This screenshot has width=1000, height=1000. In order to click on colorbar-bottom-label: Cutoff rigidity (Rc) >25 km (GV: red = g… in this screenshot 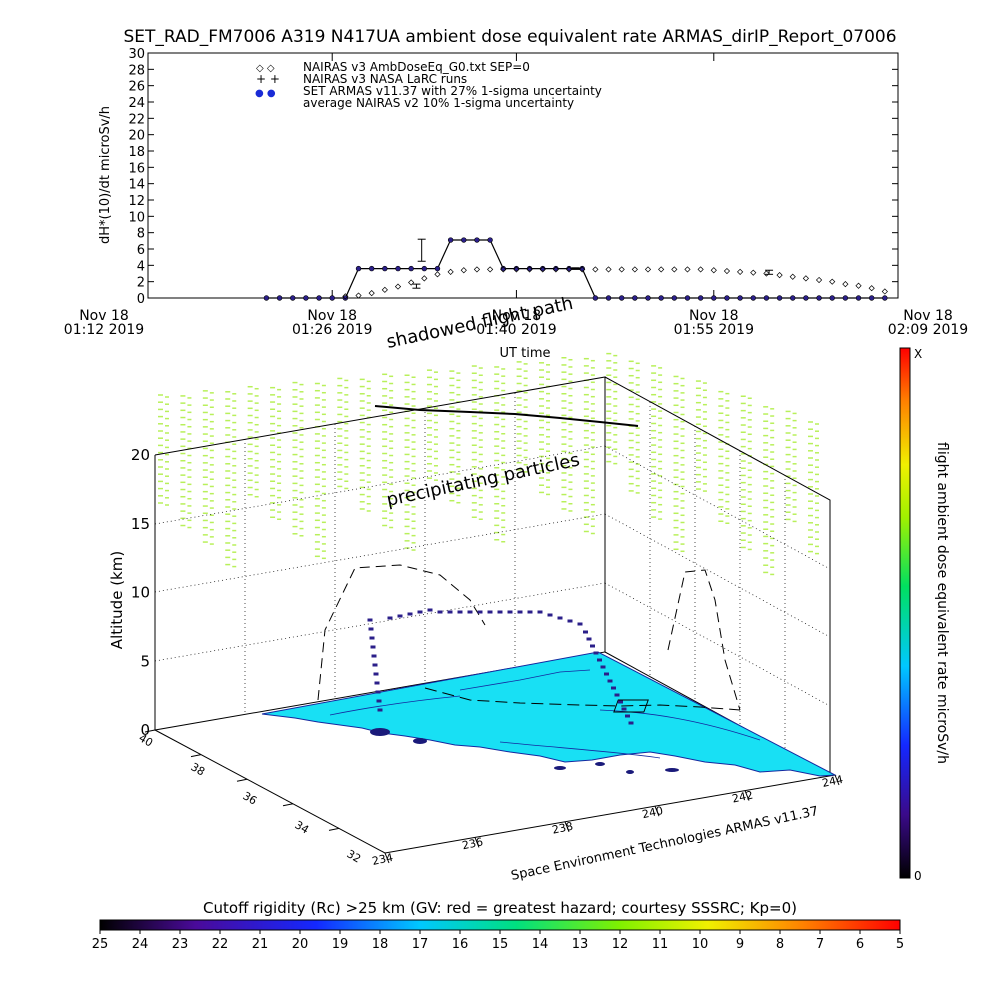, I will do `click(500, 908)`.